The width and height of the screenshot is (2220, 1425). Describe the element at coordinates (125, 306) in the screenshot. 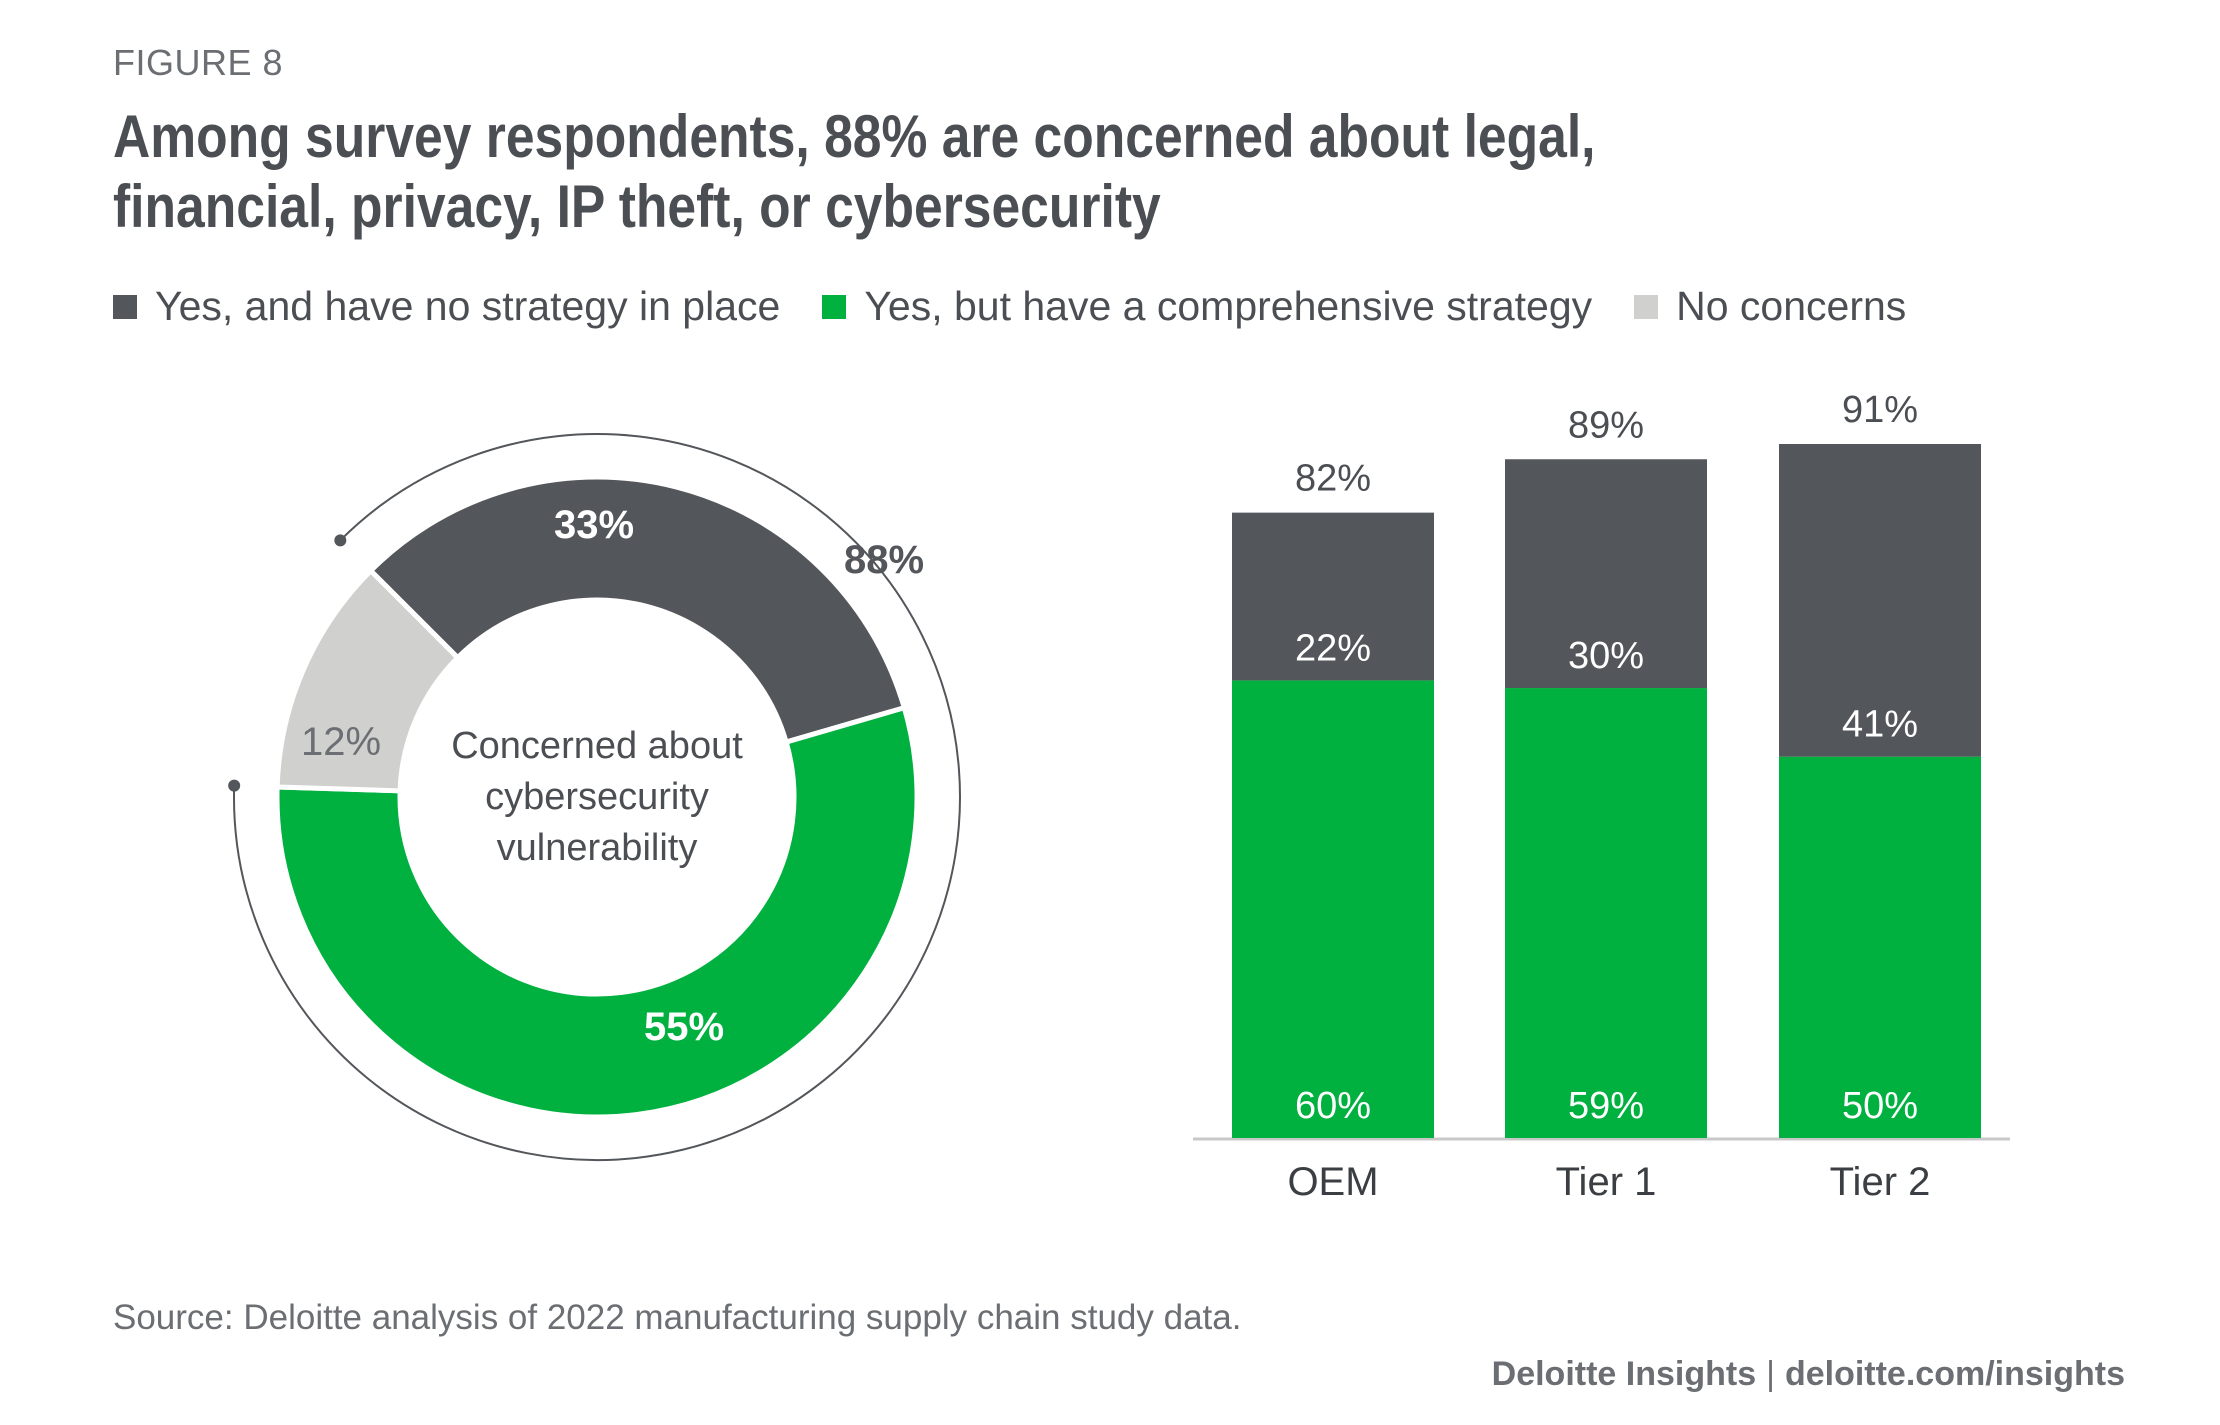

I see `legend-swatch-no-strategy` at that location.